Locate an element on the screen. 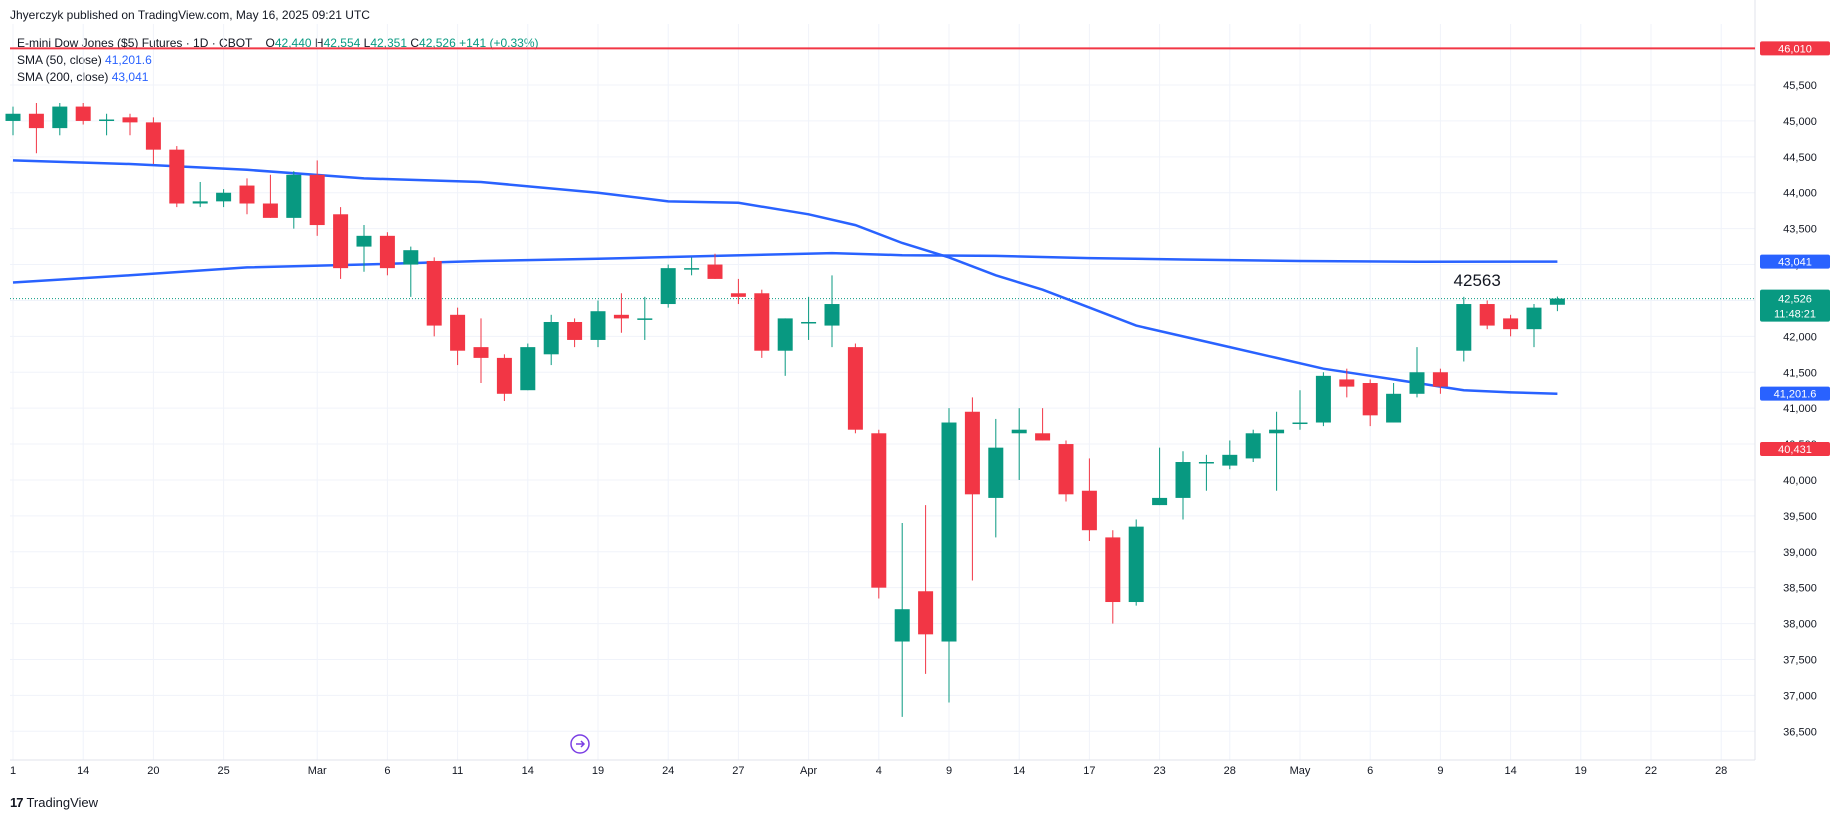  sma200-value: 43,041 is located at coordinates (130, 77).